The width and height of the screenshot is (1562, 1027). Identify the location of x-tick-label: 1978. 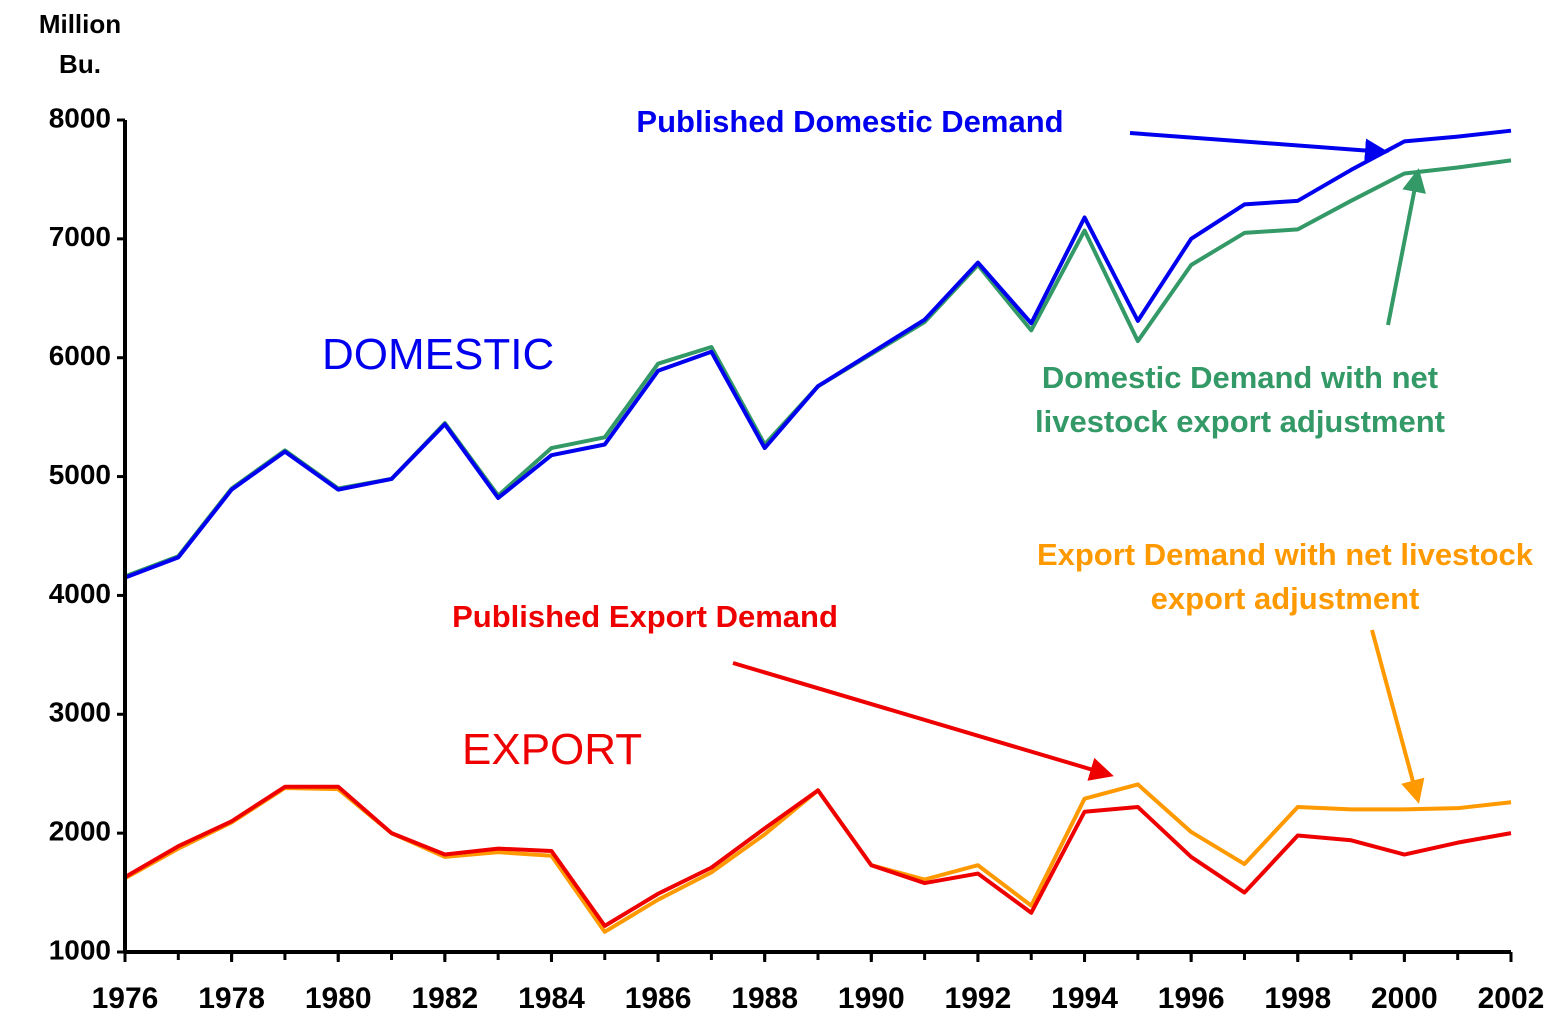
(231, 998).